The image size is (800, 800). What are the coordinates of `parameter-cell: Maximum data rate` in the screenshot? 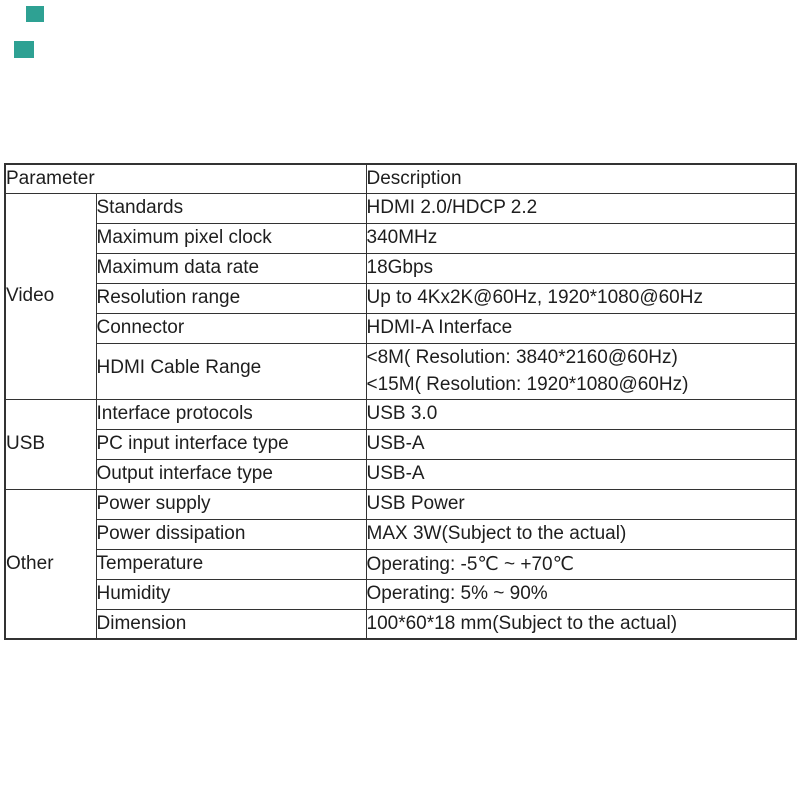 It's located at (231, 268).